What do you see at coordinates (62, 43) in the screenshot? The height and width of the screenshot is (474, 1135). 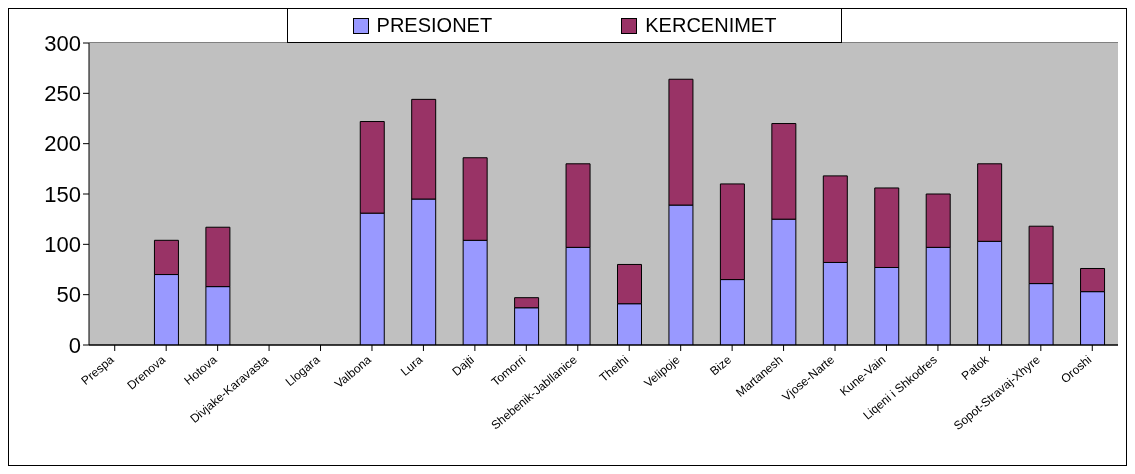 I see `y-tick-label: 300` at bounding box center [62, 43].